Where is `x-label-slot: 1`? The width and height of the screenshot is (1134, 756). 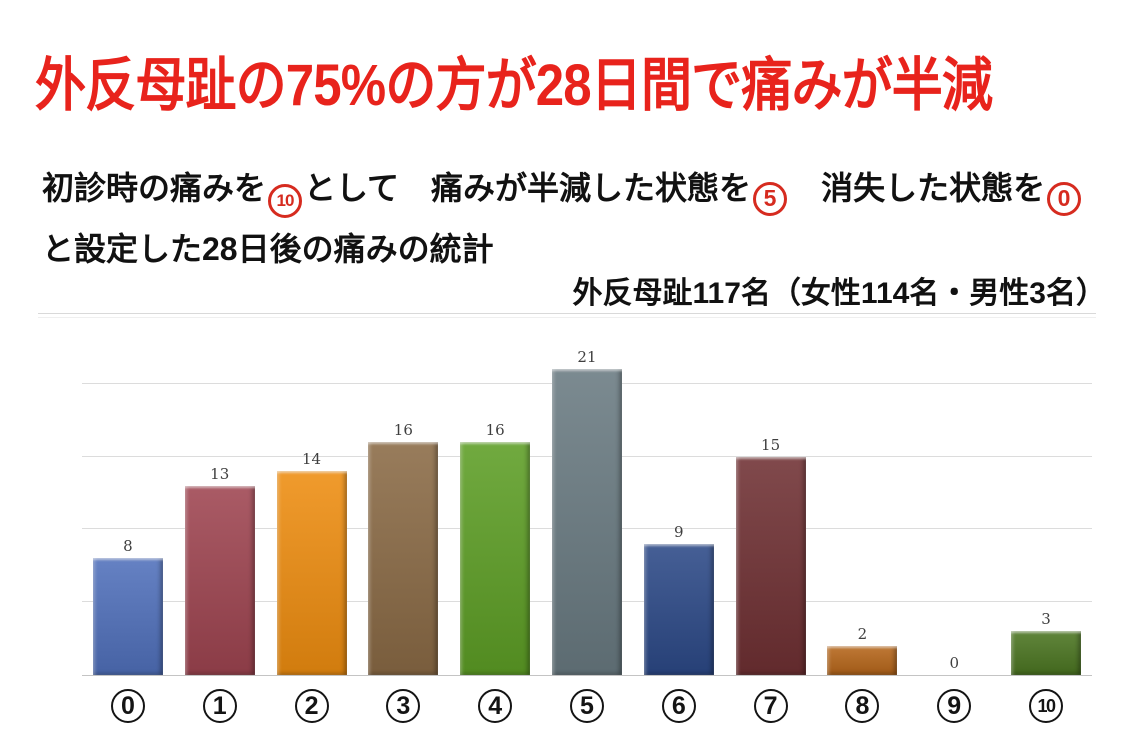 x-label-slot: 1 is located at coordinates (220, 706).